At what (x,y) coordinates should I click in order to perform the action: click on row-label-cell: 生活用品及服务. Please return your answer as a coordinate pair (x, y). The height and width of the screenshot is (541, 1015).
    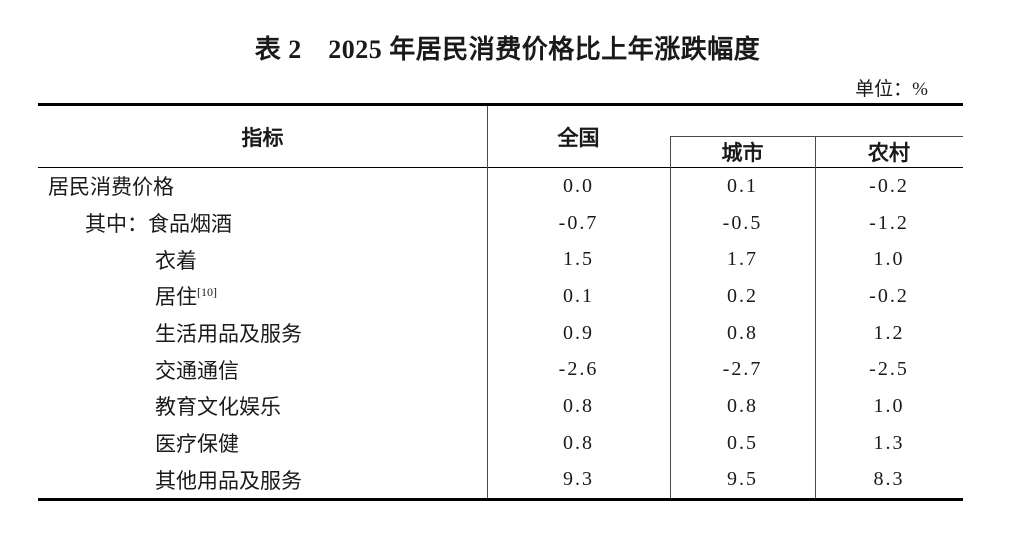
    Looking at the image, I should click on (262, 333).